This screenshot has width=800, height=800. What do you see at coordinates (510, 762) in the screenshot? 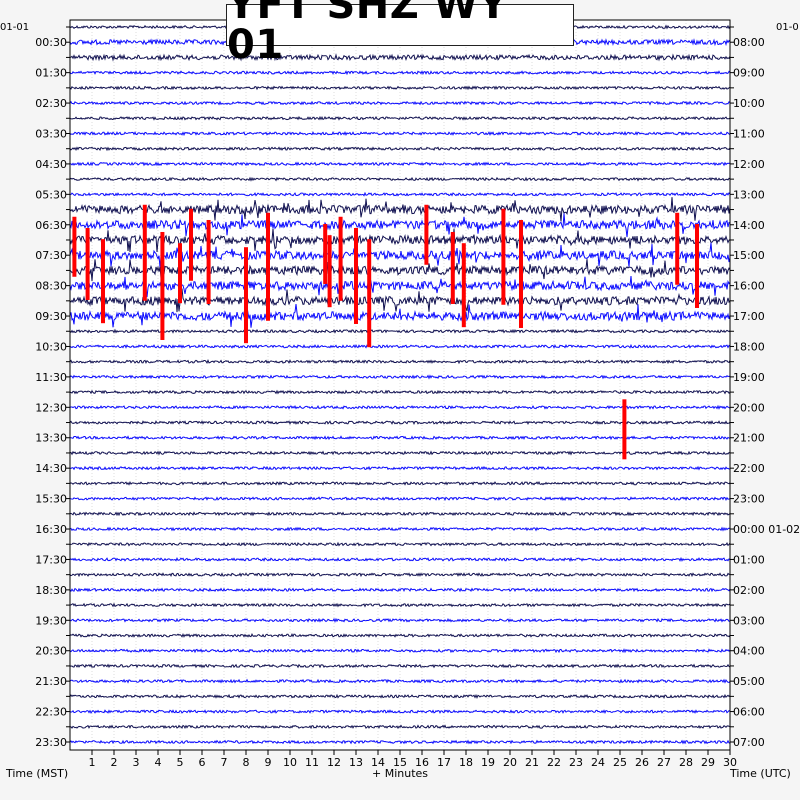
I see `x-tick-label: 20` at bounding box center [510, 762].